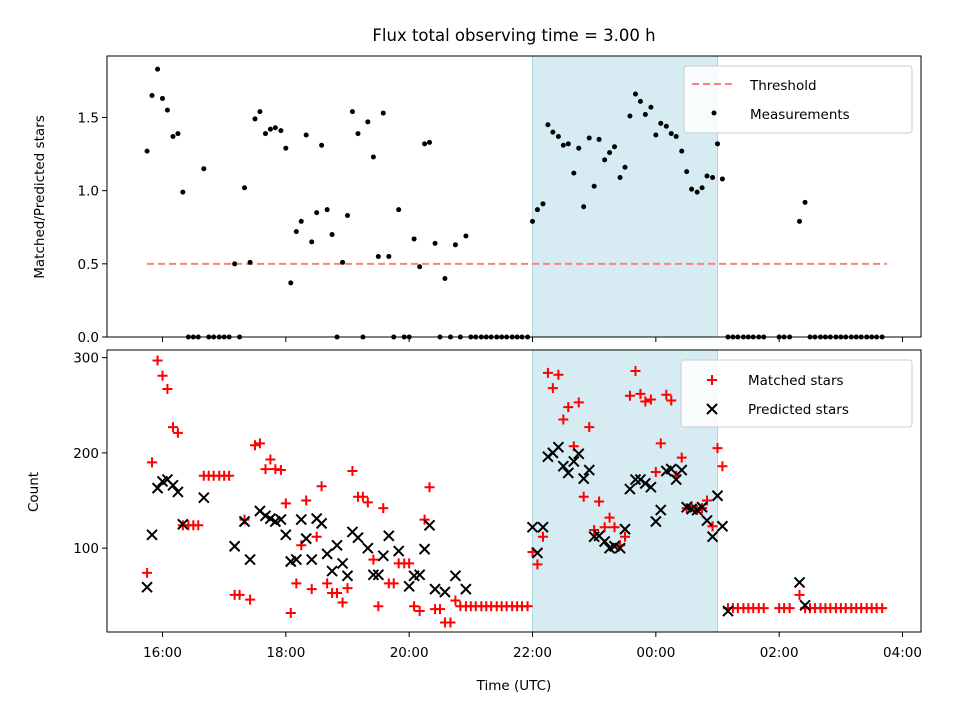 This screenshot has width=960, height=720. What do you see at coordinates (714, 113) in the screenshot?
I see `measurements-legend-swatch` at bounding box center [714, 113].